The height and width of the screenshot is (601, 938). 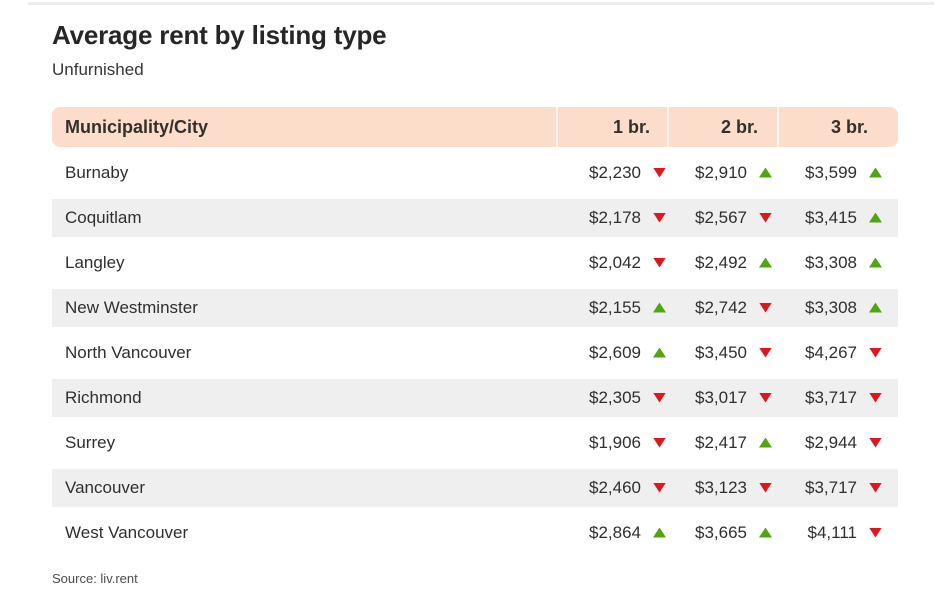 What do you see at coordinates (837, 218) in the screenshot?
I see `rent-cell: $3,415` at bounding box center [837, 218].